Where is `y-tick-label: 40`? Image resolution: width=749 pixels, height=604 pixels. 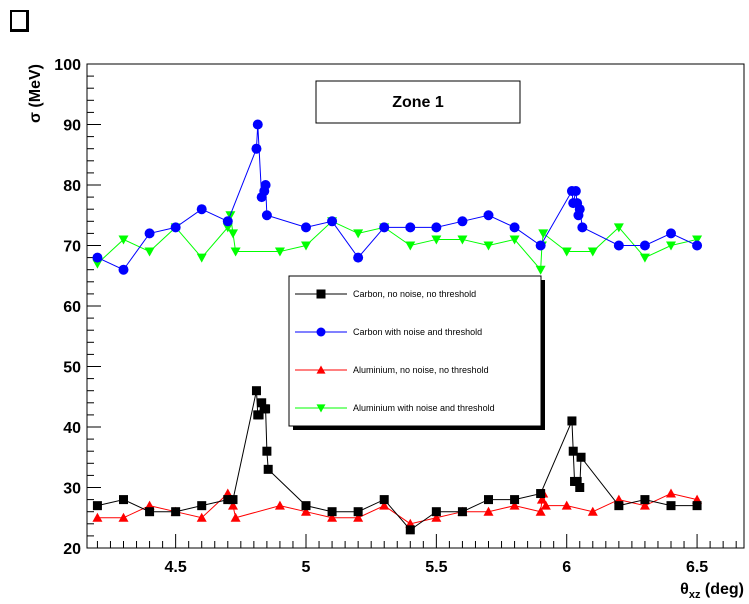 y-tick-label: 40 is located at coordinates (72, 428).